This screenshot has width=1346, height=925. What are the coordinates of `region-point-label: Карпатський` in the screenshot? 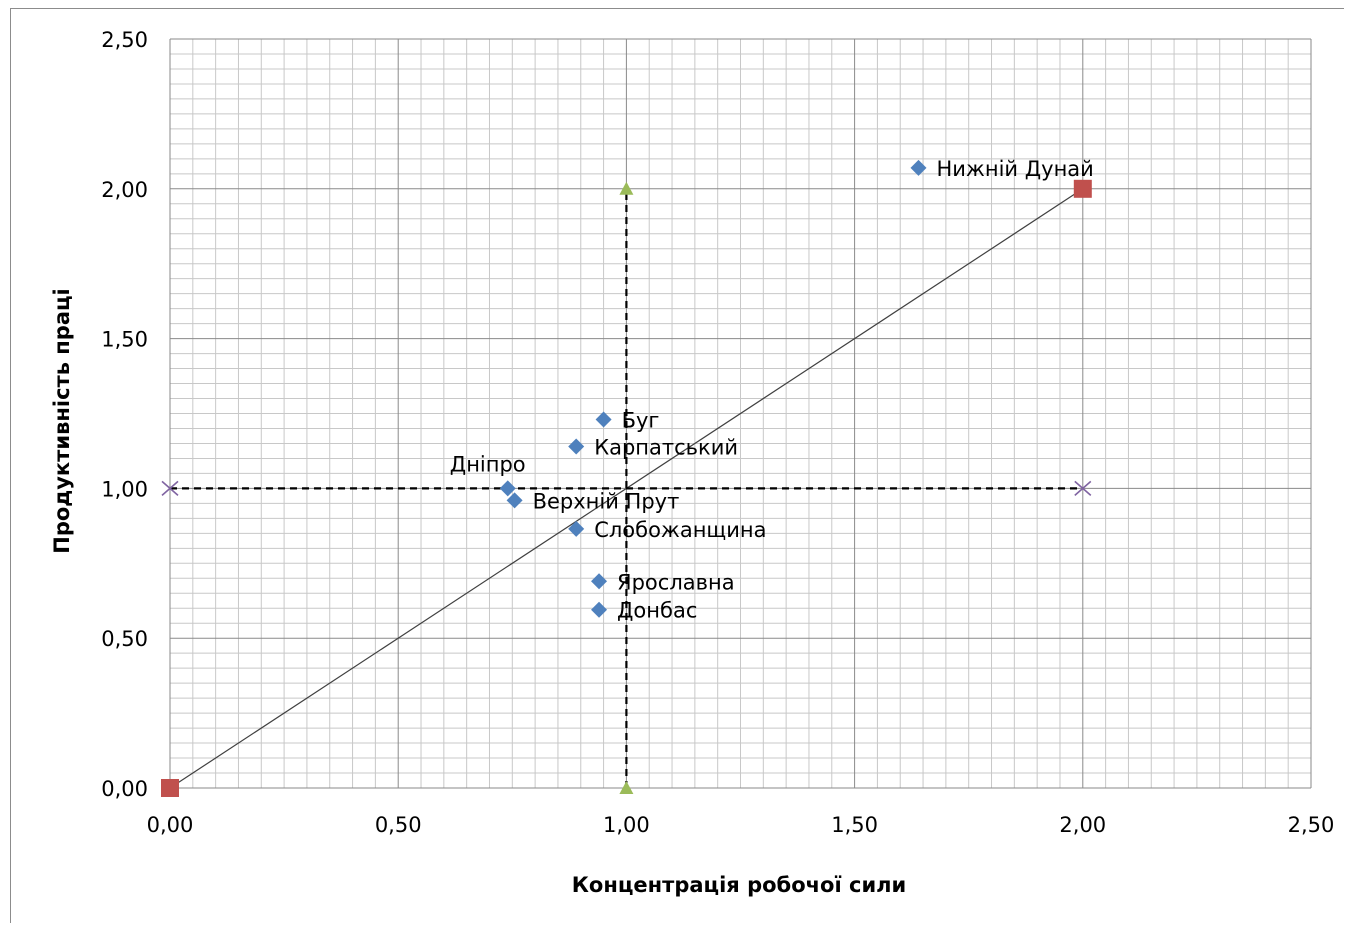 It's located at (666, 447).